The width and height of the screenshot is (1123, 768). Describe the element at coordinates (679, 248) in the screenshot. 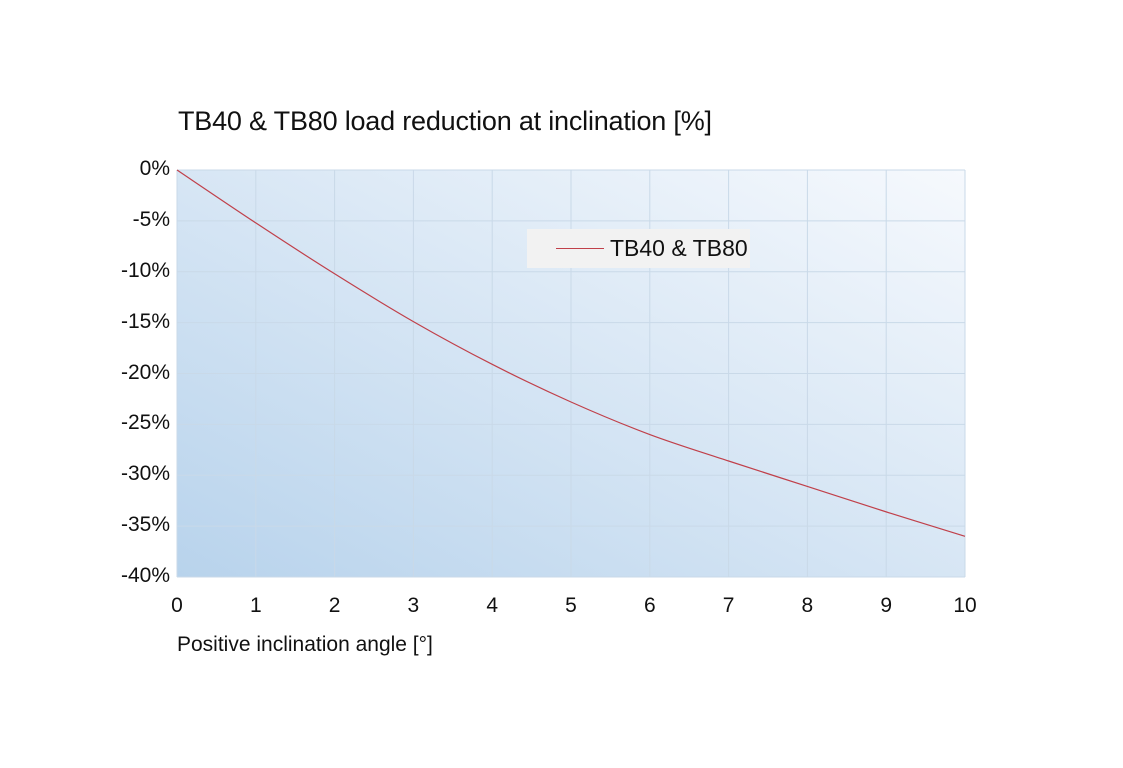

I see `legend-label: TB40 & TB80` at that location.